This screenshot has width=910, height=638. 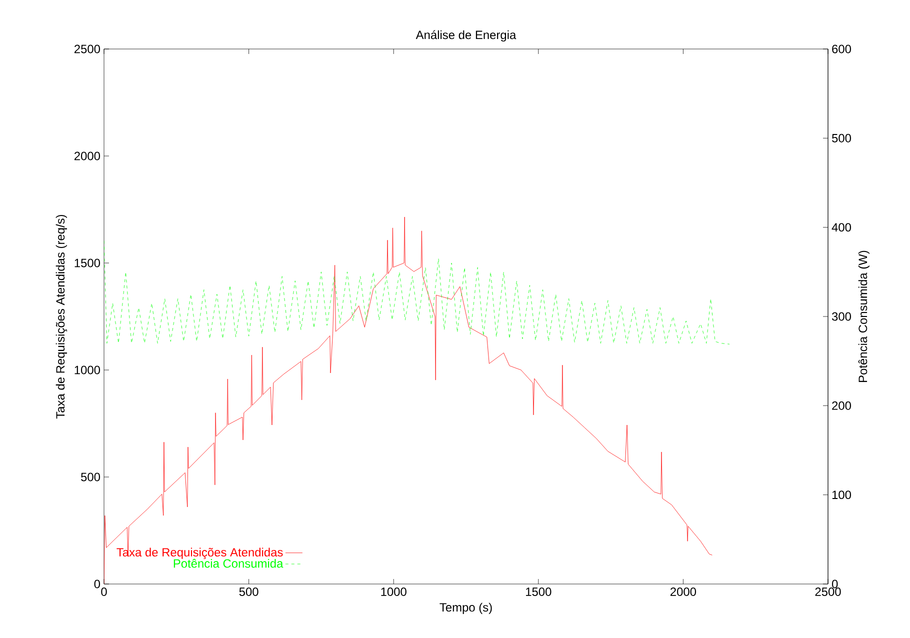 I want to click on y2-tick-label: 300, so click(x=842, y=316).